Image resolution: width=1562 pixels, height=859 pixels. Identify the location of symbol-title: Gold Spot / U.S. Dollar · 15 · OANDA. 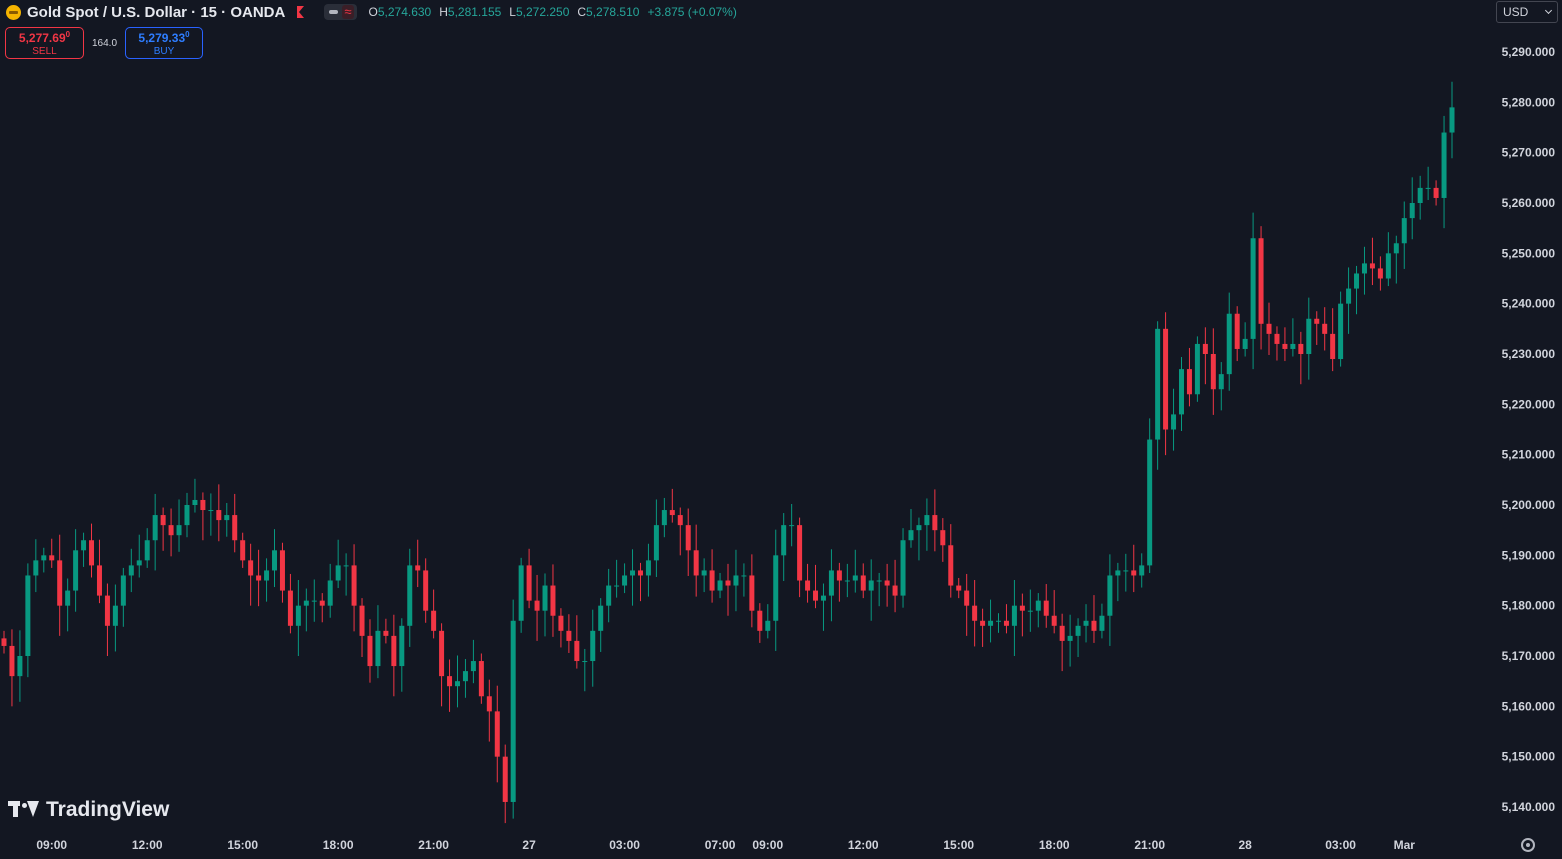
(156, 12).